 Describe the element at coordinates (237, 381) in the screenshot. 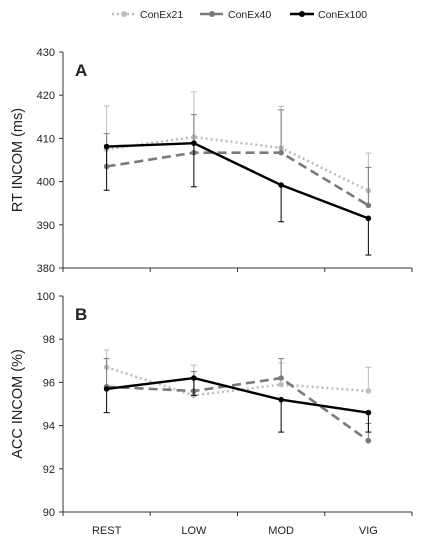

I see `series-line-conex21` at that location.